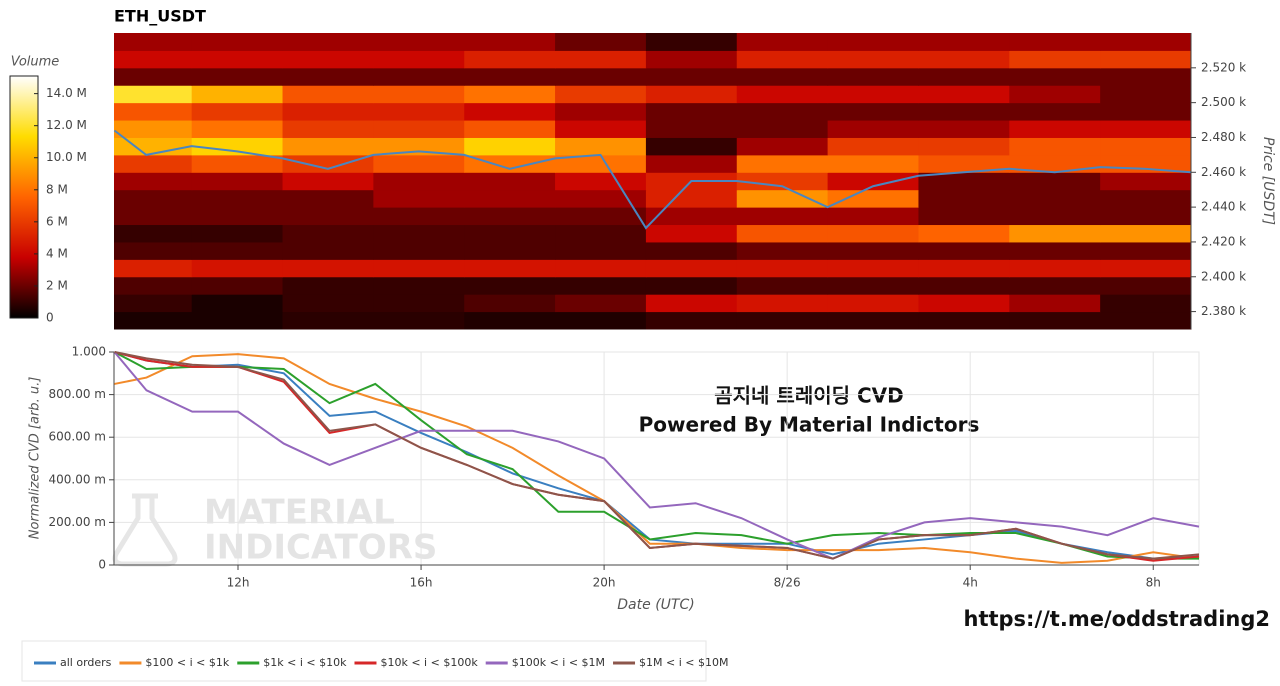 Image resolution: width=1280 pixels, height=686 pixels. Describe the element at coordinates (66, 157) in the screenshot. I see `colorbar-tick-label: 10.0 M` at that location.